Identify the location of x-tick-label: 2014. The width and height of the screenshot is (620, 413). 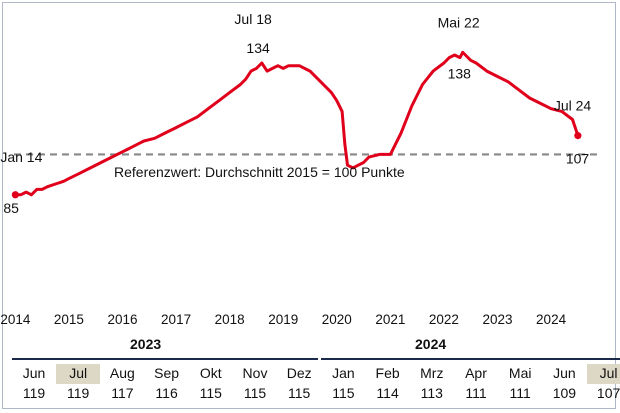
(15, 319).